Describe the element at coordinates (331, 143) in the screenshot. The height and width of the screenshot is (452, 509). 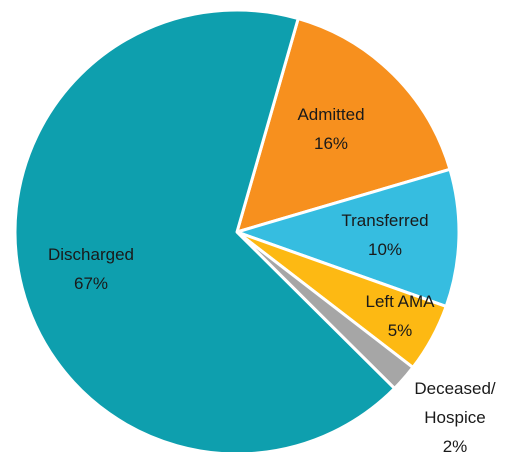
I see `value-label: 16%` at that location.